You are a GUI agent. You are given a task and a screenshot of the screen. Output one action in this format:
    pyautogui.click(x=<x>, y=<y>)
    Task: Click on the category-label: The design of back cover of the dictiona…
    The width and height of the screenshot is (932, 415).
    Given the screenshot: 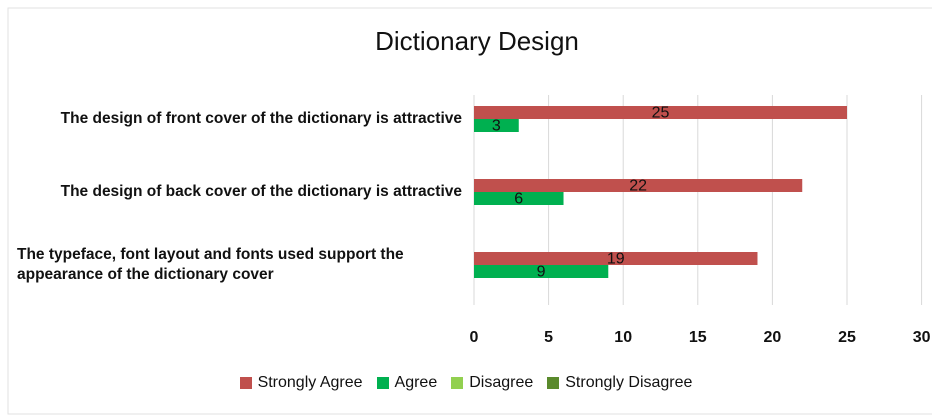 What is the action you would take?
    pyautogui.click(x=261, y=191)
    